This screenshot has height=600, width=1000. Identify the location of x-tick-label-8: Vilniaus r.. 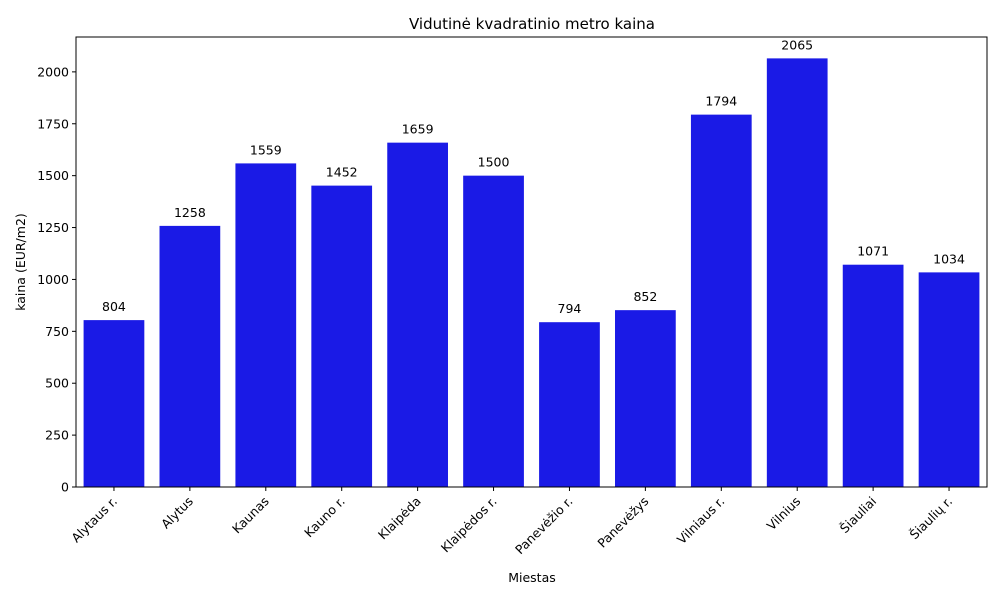
(700, 520).